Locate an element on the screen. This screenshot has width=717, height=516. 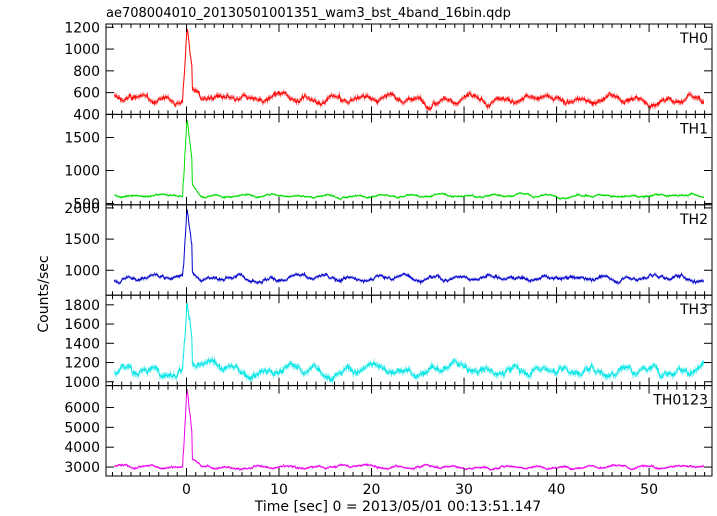
y-tick-label: 400 is located at coordinates (86, 115).